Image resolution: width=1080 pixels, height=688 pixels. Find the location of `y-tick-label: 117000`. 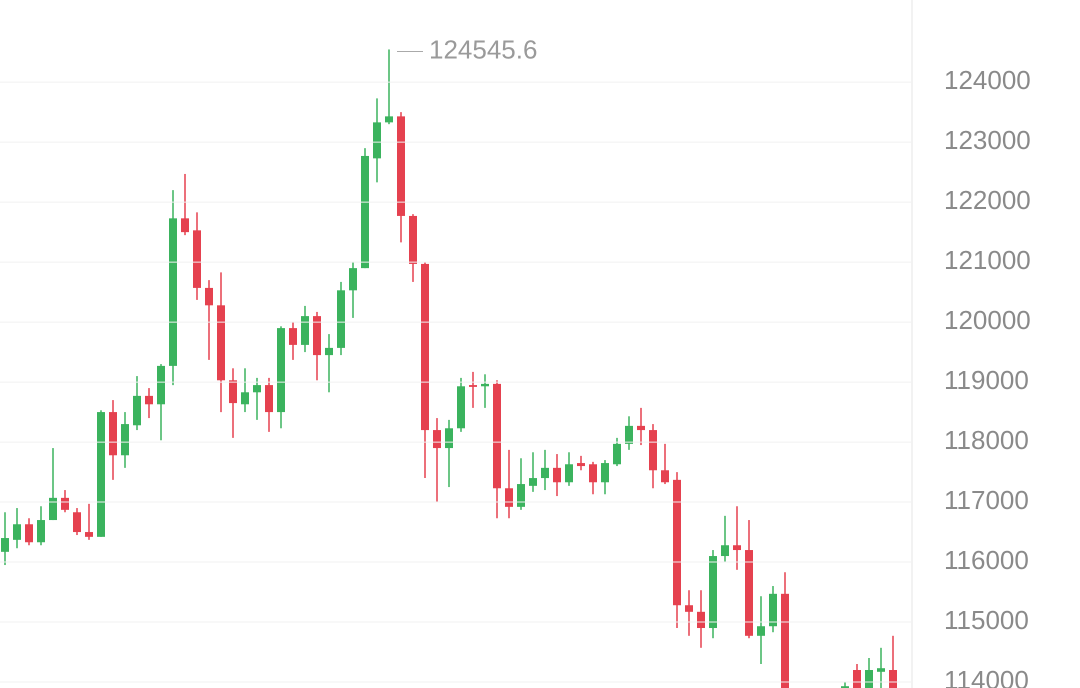

y-tick-label: 117000 is located at coordinates (986, 500).